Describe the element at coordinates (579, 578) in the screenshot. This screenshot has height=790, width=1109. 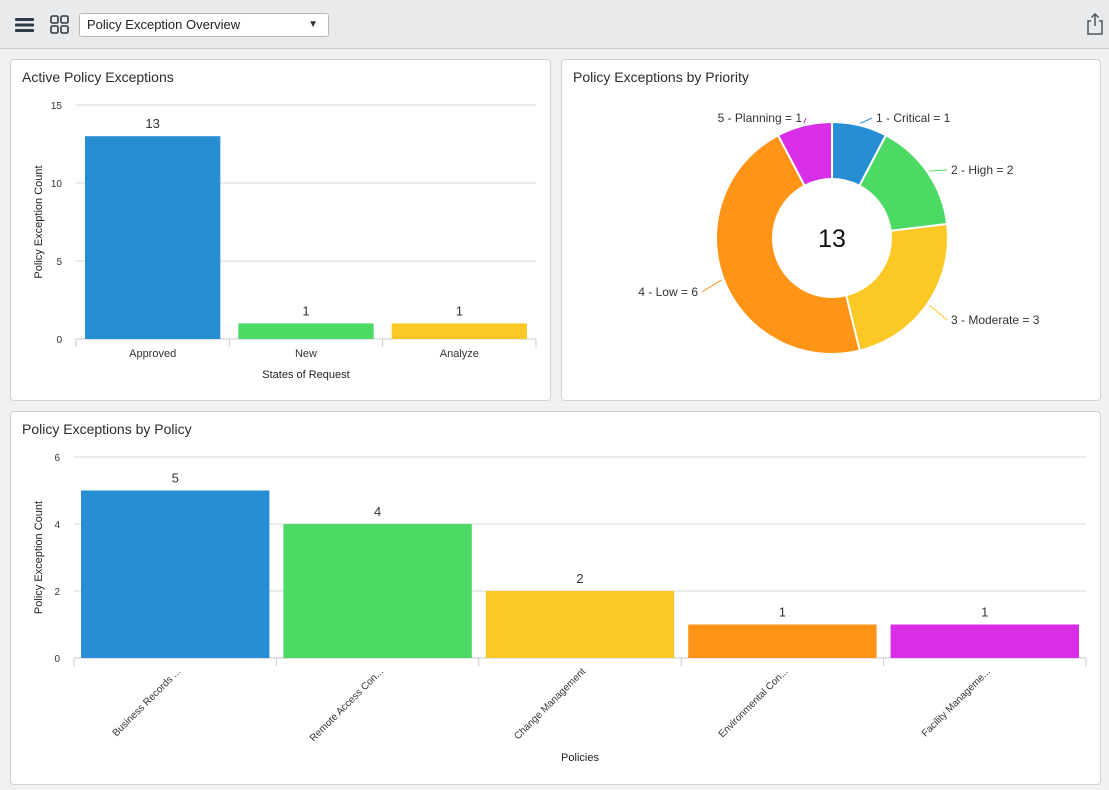
I see `bar-value-label: 2` at that location.